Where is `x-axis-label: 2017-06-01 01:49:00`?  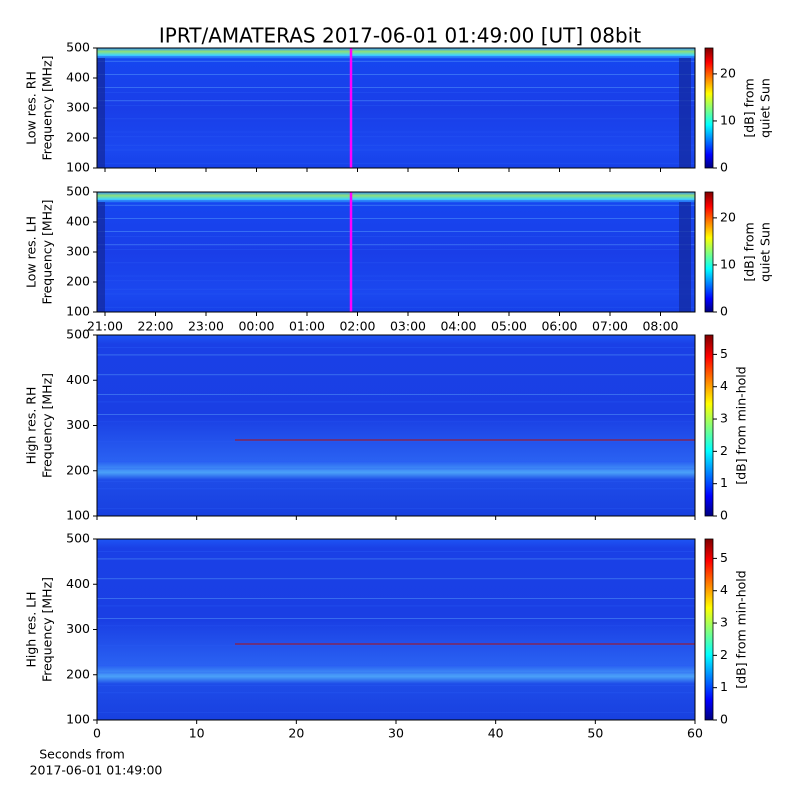 x-axis-label: 2017-06-01 01:49:00 is located at coordinates (96, 770).